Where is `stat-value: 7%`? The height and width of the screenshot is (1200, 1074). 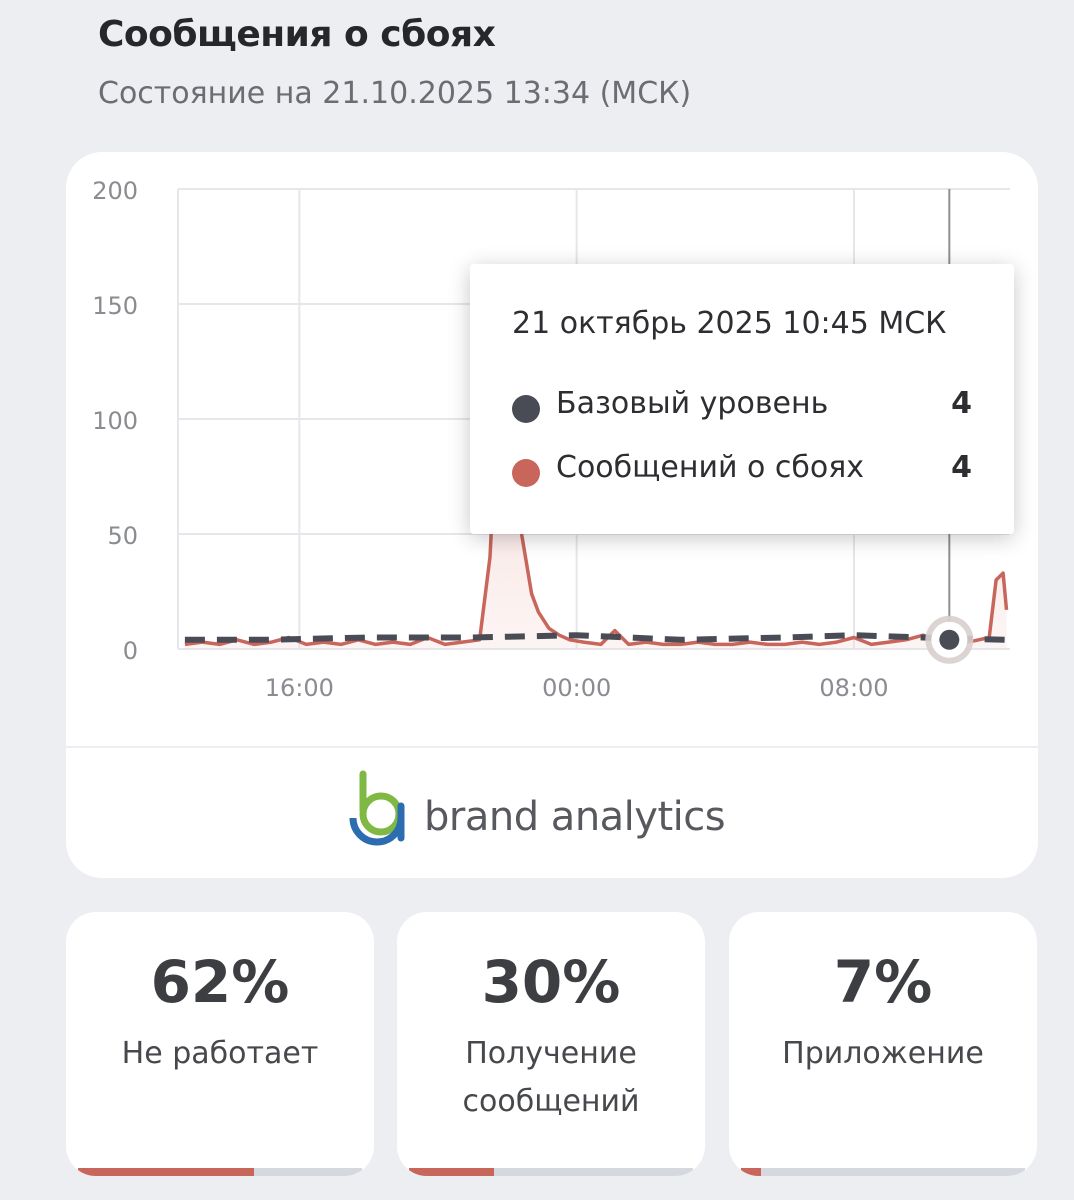
stat-value: 7% is located at coordinates (883, 982).